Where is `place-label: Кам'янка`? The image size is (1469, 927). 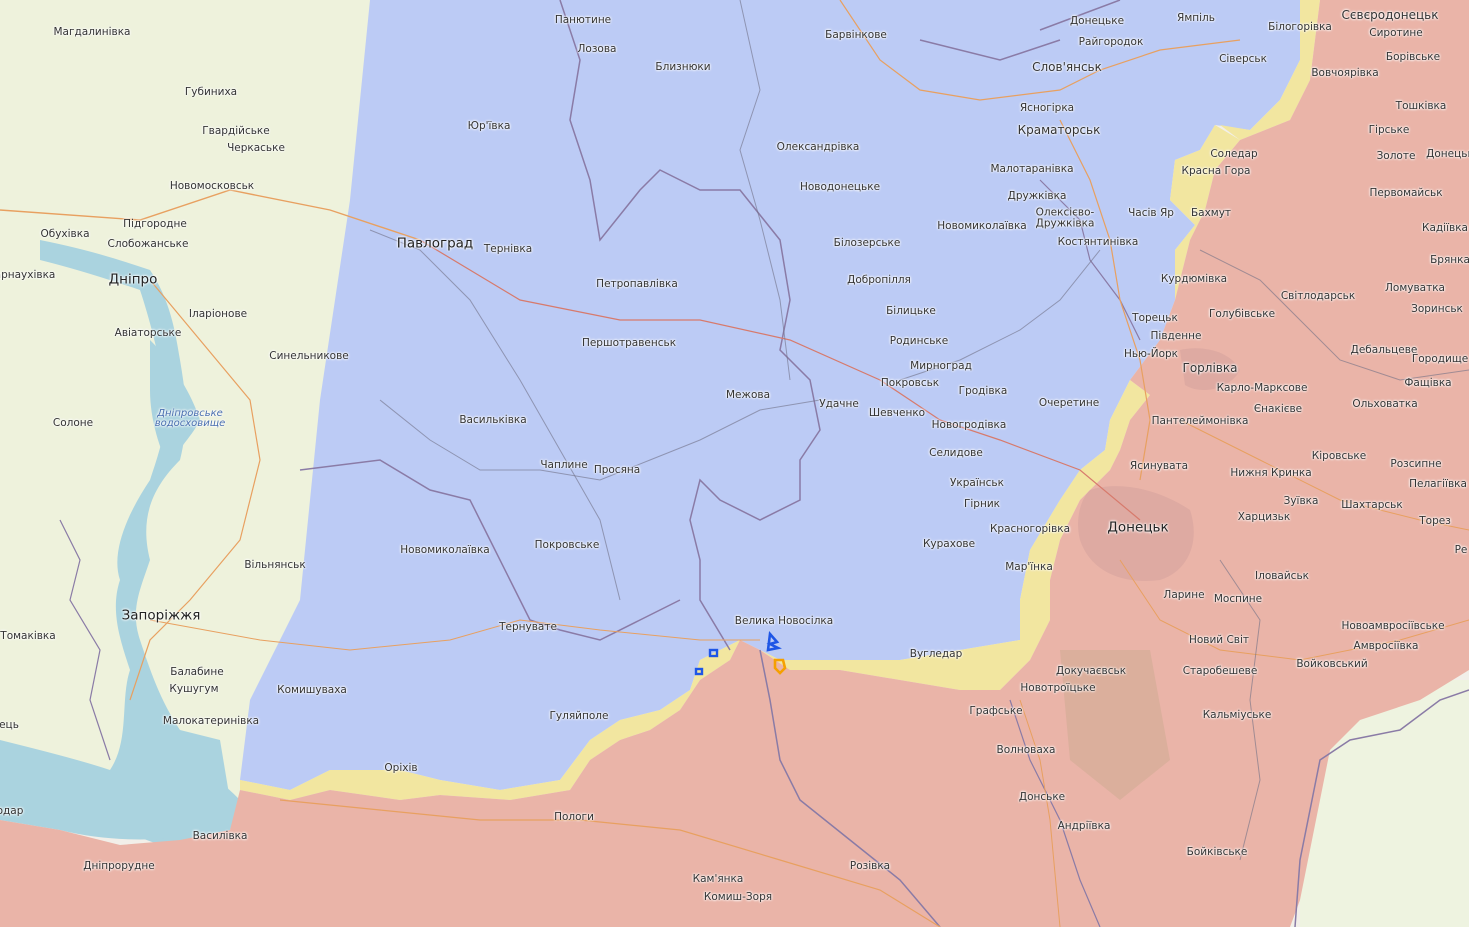
place-label: Кам'янка is located at coordinates (718, 878).